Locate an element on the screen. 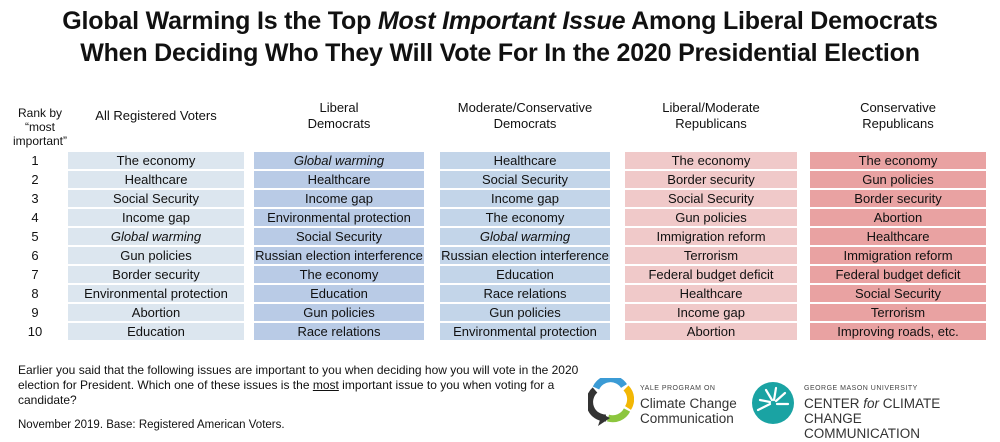  rank-label: 7 is located at coordinates (35, 274).